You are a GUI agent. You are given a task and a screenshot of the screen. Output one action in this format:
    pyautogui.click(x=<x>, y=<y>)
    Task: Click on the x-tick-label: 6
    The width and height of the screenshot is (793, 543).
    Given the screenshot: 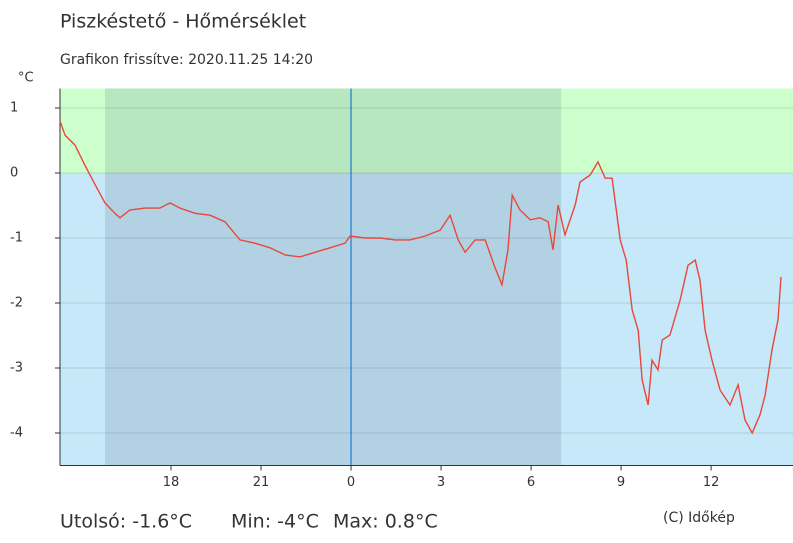 What is the action you would take?
    pyautogui.click(x=531, y=482)
    